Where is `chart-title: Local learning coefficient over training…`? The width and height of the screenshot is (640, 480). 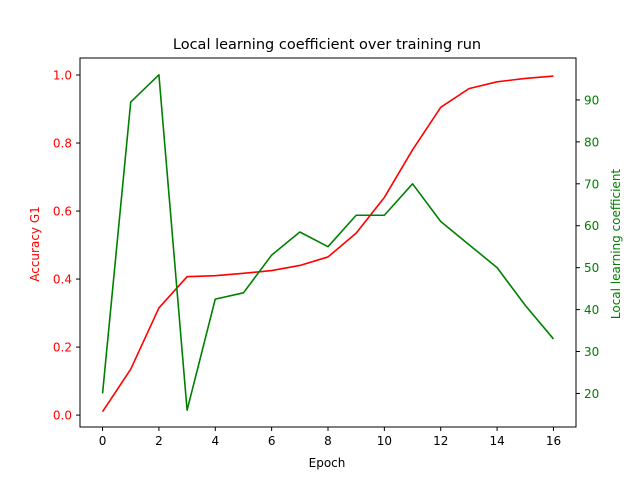 chart-title: Local learning coefficient over training… is located at coordinates (327, 45).